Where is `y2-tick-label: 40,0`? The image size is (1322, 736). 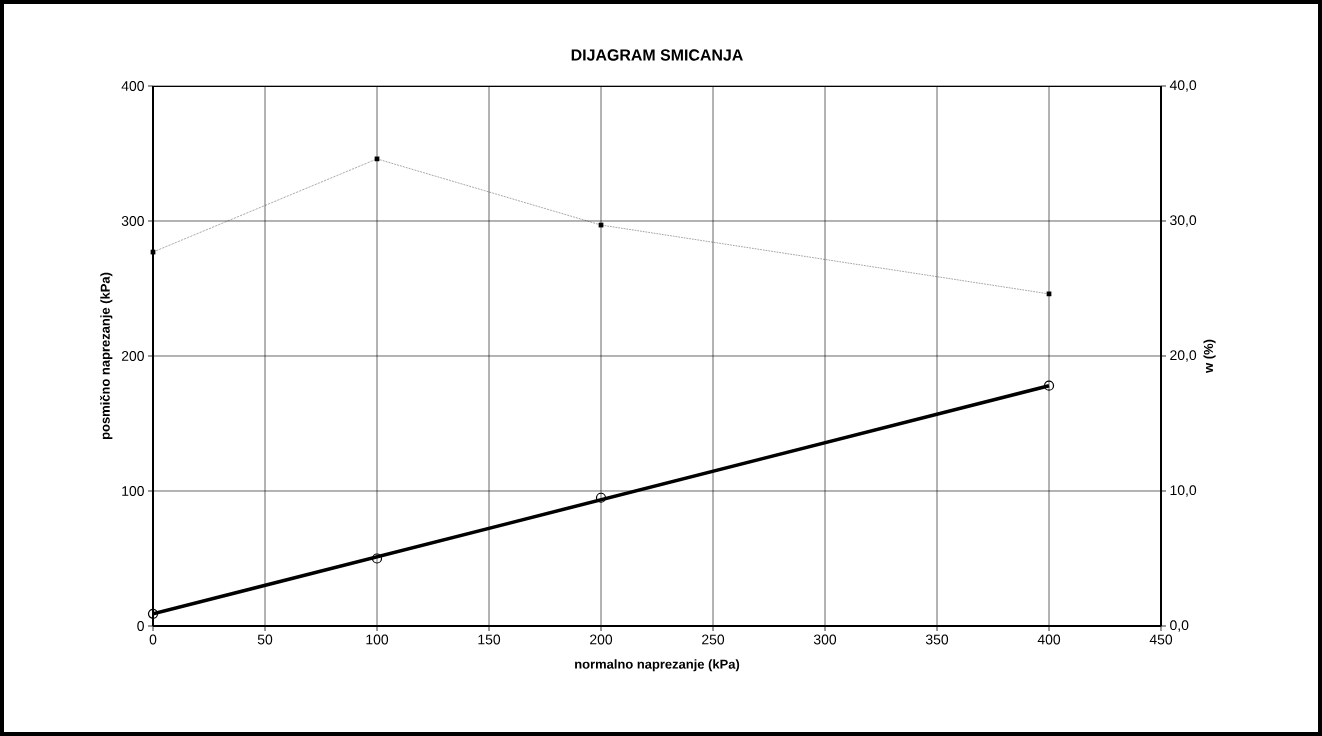
y2-tick-label: 40,0 is located at coordinates (1183, 86).